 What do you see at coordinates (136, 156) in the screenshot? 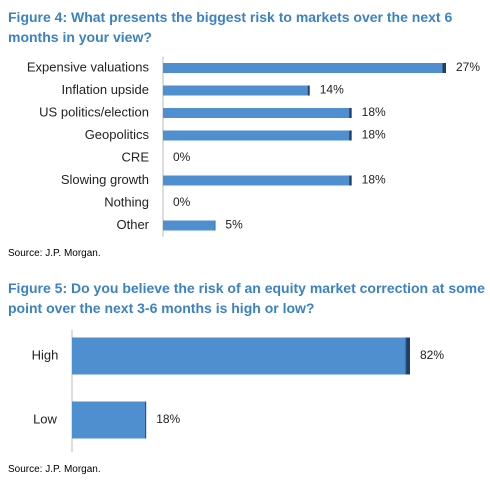
I see `category-label: CRE` at bounding box center [136, 156].